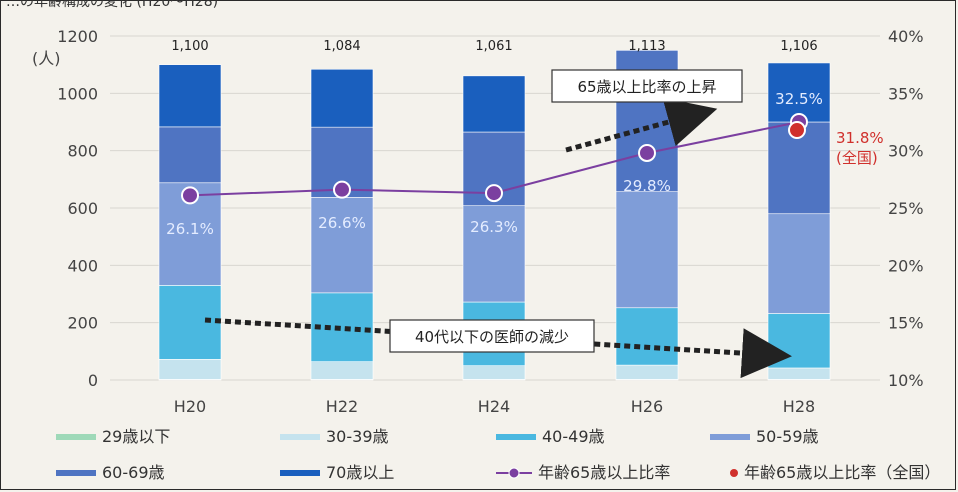  Describe the element at coordinates (906, 323) in the screenshot. I see `y2-tick-label: 15%` at that location.